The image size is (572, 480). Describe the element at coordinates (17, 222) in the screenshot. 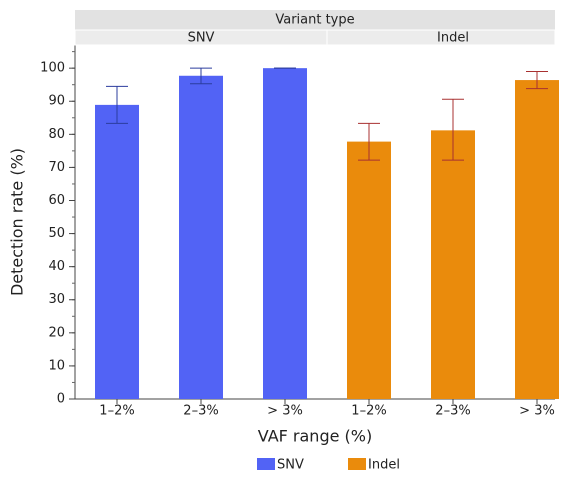

I see `y-axis-title: Detection rate (%)` at that location.